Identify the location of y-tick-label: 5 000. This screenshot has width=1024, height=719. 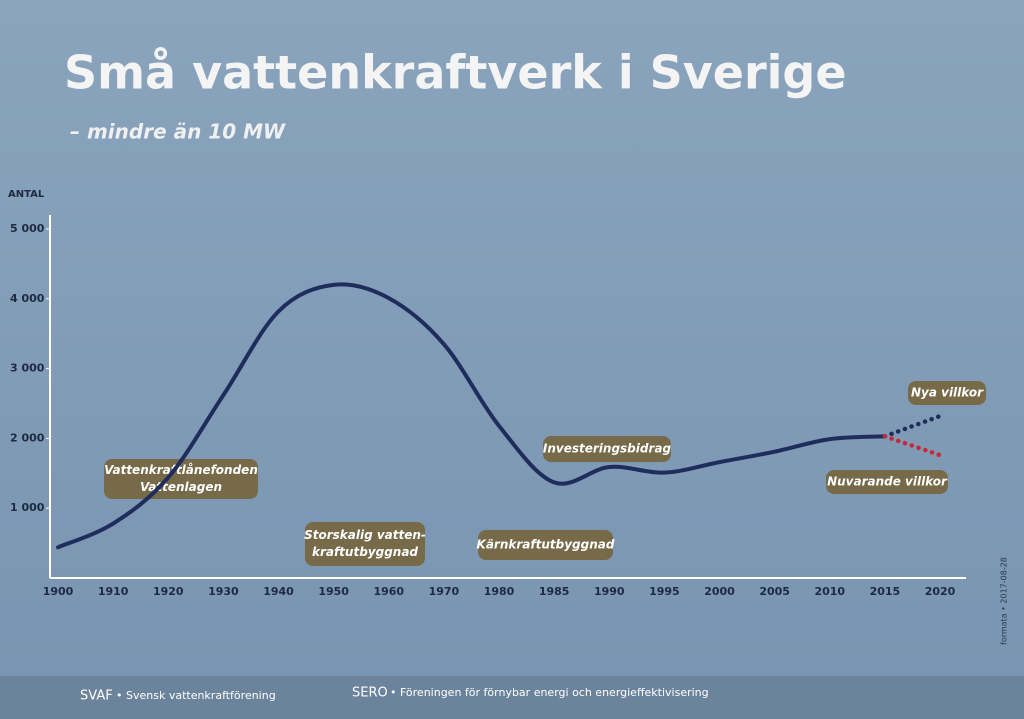
(27, 228).